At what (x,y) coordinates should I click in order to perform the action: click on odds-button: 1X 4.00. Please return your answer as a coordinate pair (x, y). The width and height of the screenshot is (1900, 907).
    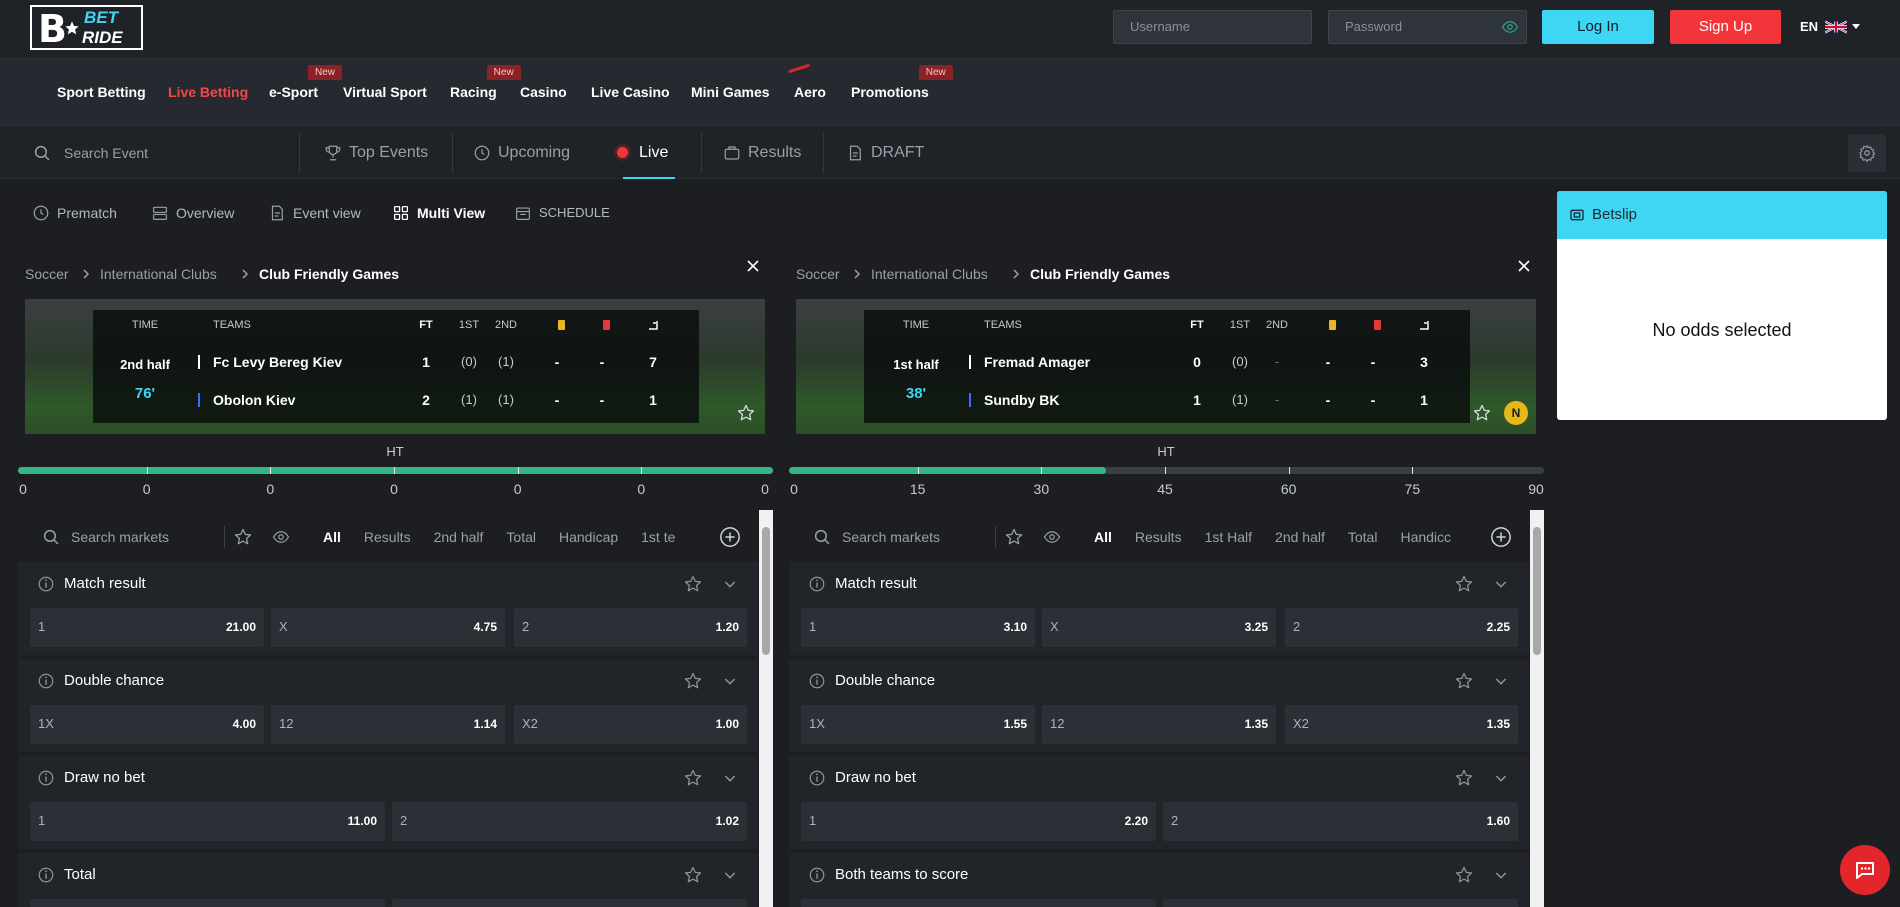
    Looking at the image, I should click on (147, 724).